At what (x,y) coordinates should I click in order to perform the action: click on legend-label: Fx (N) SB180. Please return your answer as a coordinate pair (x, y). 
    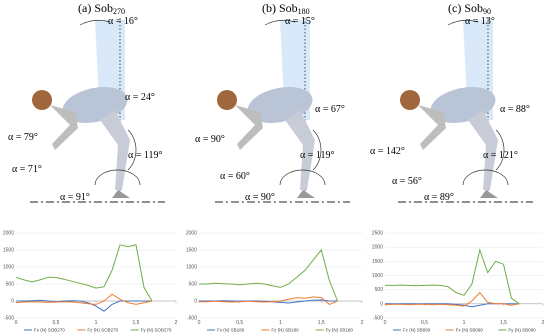
    Looking at the image, I should click on (231, 330).